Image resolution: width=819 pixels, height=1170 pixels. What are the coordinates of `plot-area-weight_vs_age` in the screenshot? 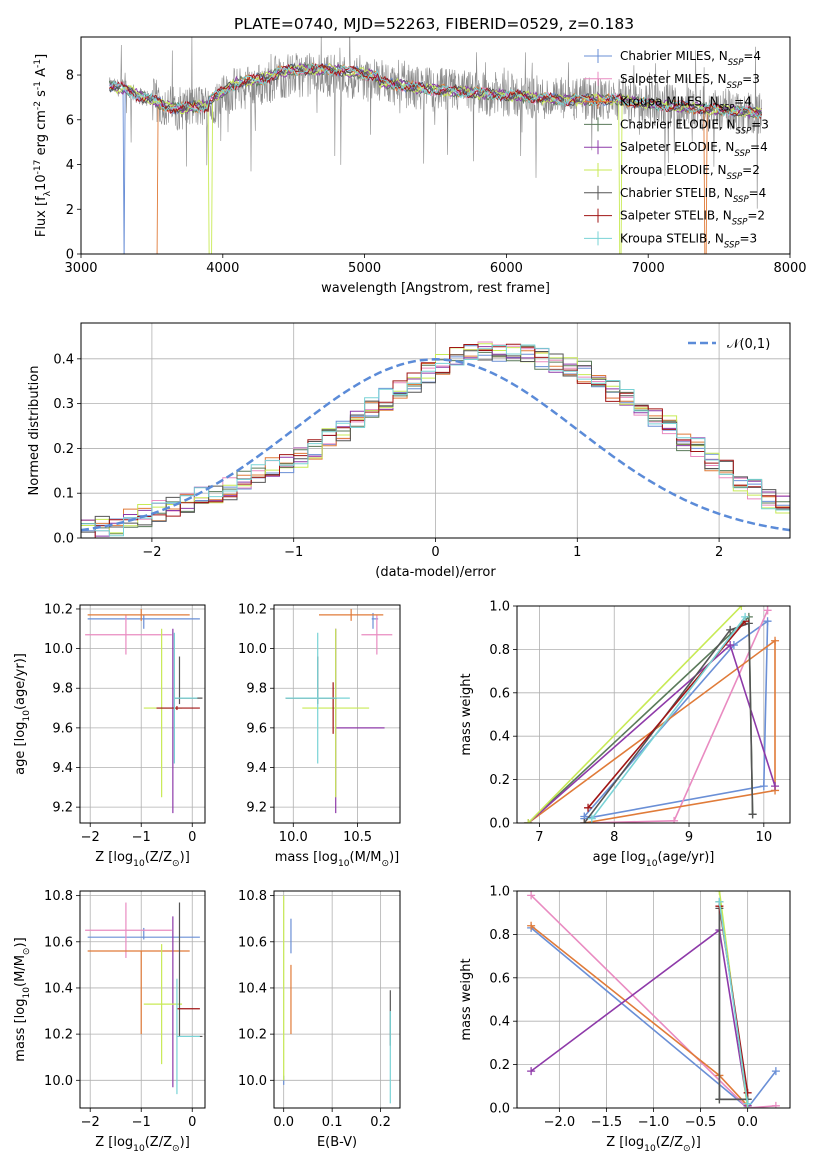 It's located at (652, 714).